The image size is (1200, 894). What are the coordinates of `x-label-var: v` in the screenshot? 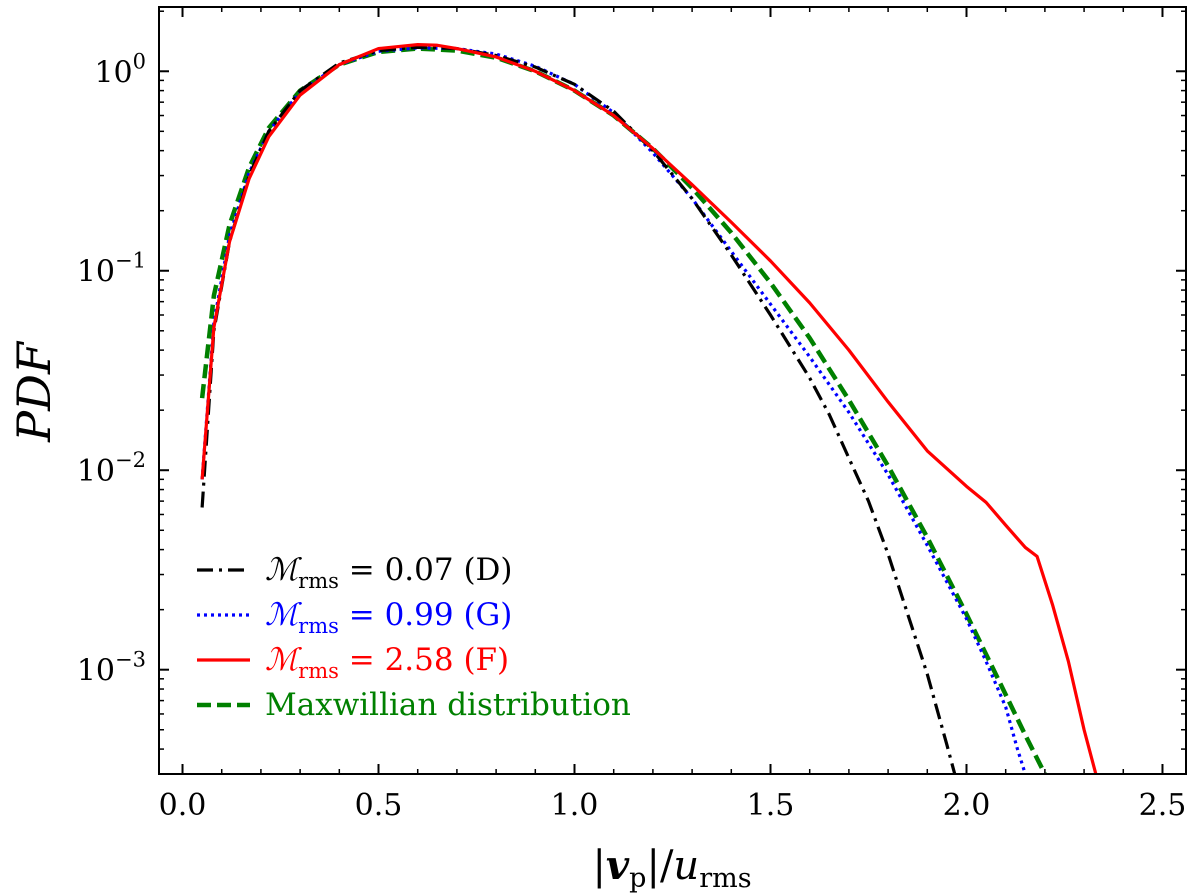 It's located at (618, 865).